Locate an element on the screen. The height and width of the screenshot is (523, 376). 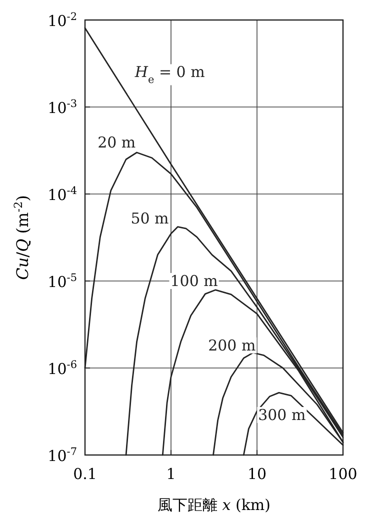
series-label: H$_{e}$ = 0 m is located at coordinates (169, 74).